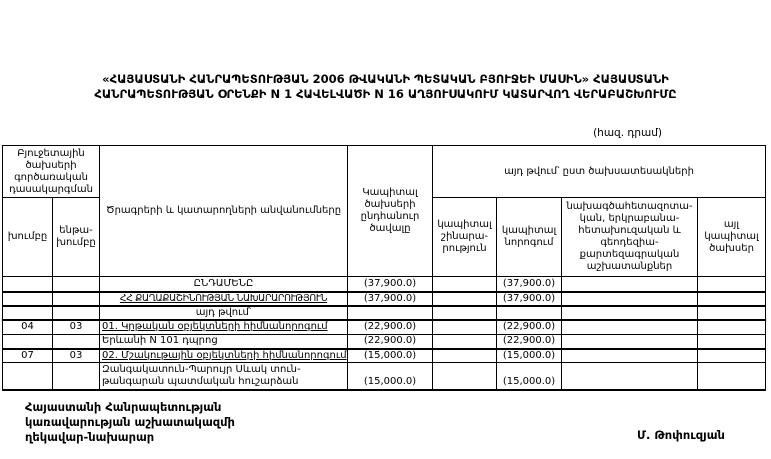  What do you see at coordinates (27, 327) in the screenshot?
I see `cell-group: 04` at bounding box center [27, 327].